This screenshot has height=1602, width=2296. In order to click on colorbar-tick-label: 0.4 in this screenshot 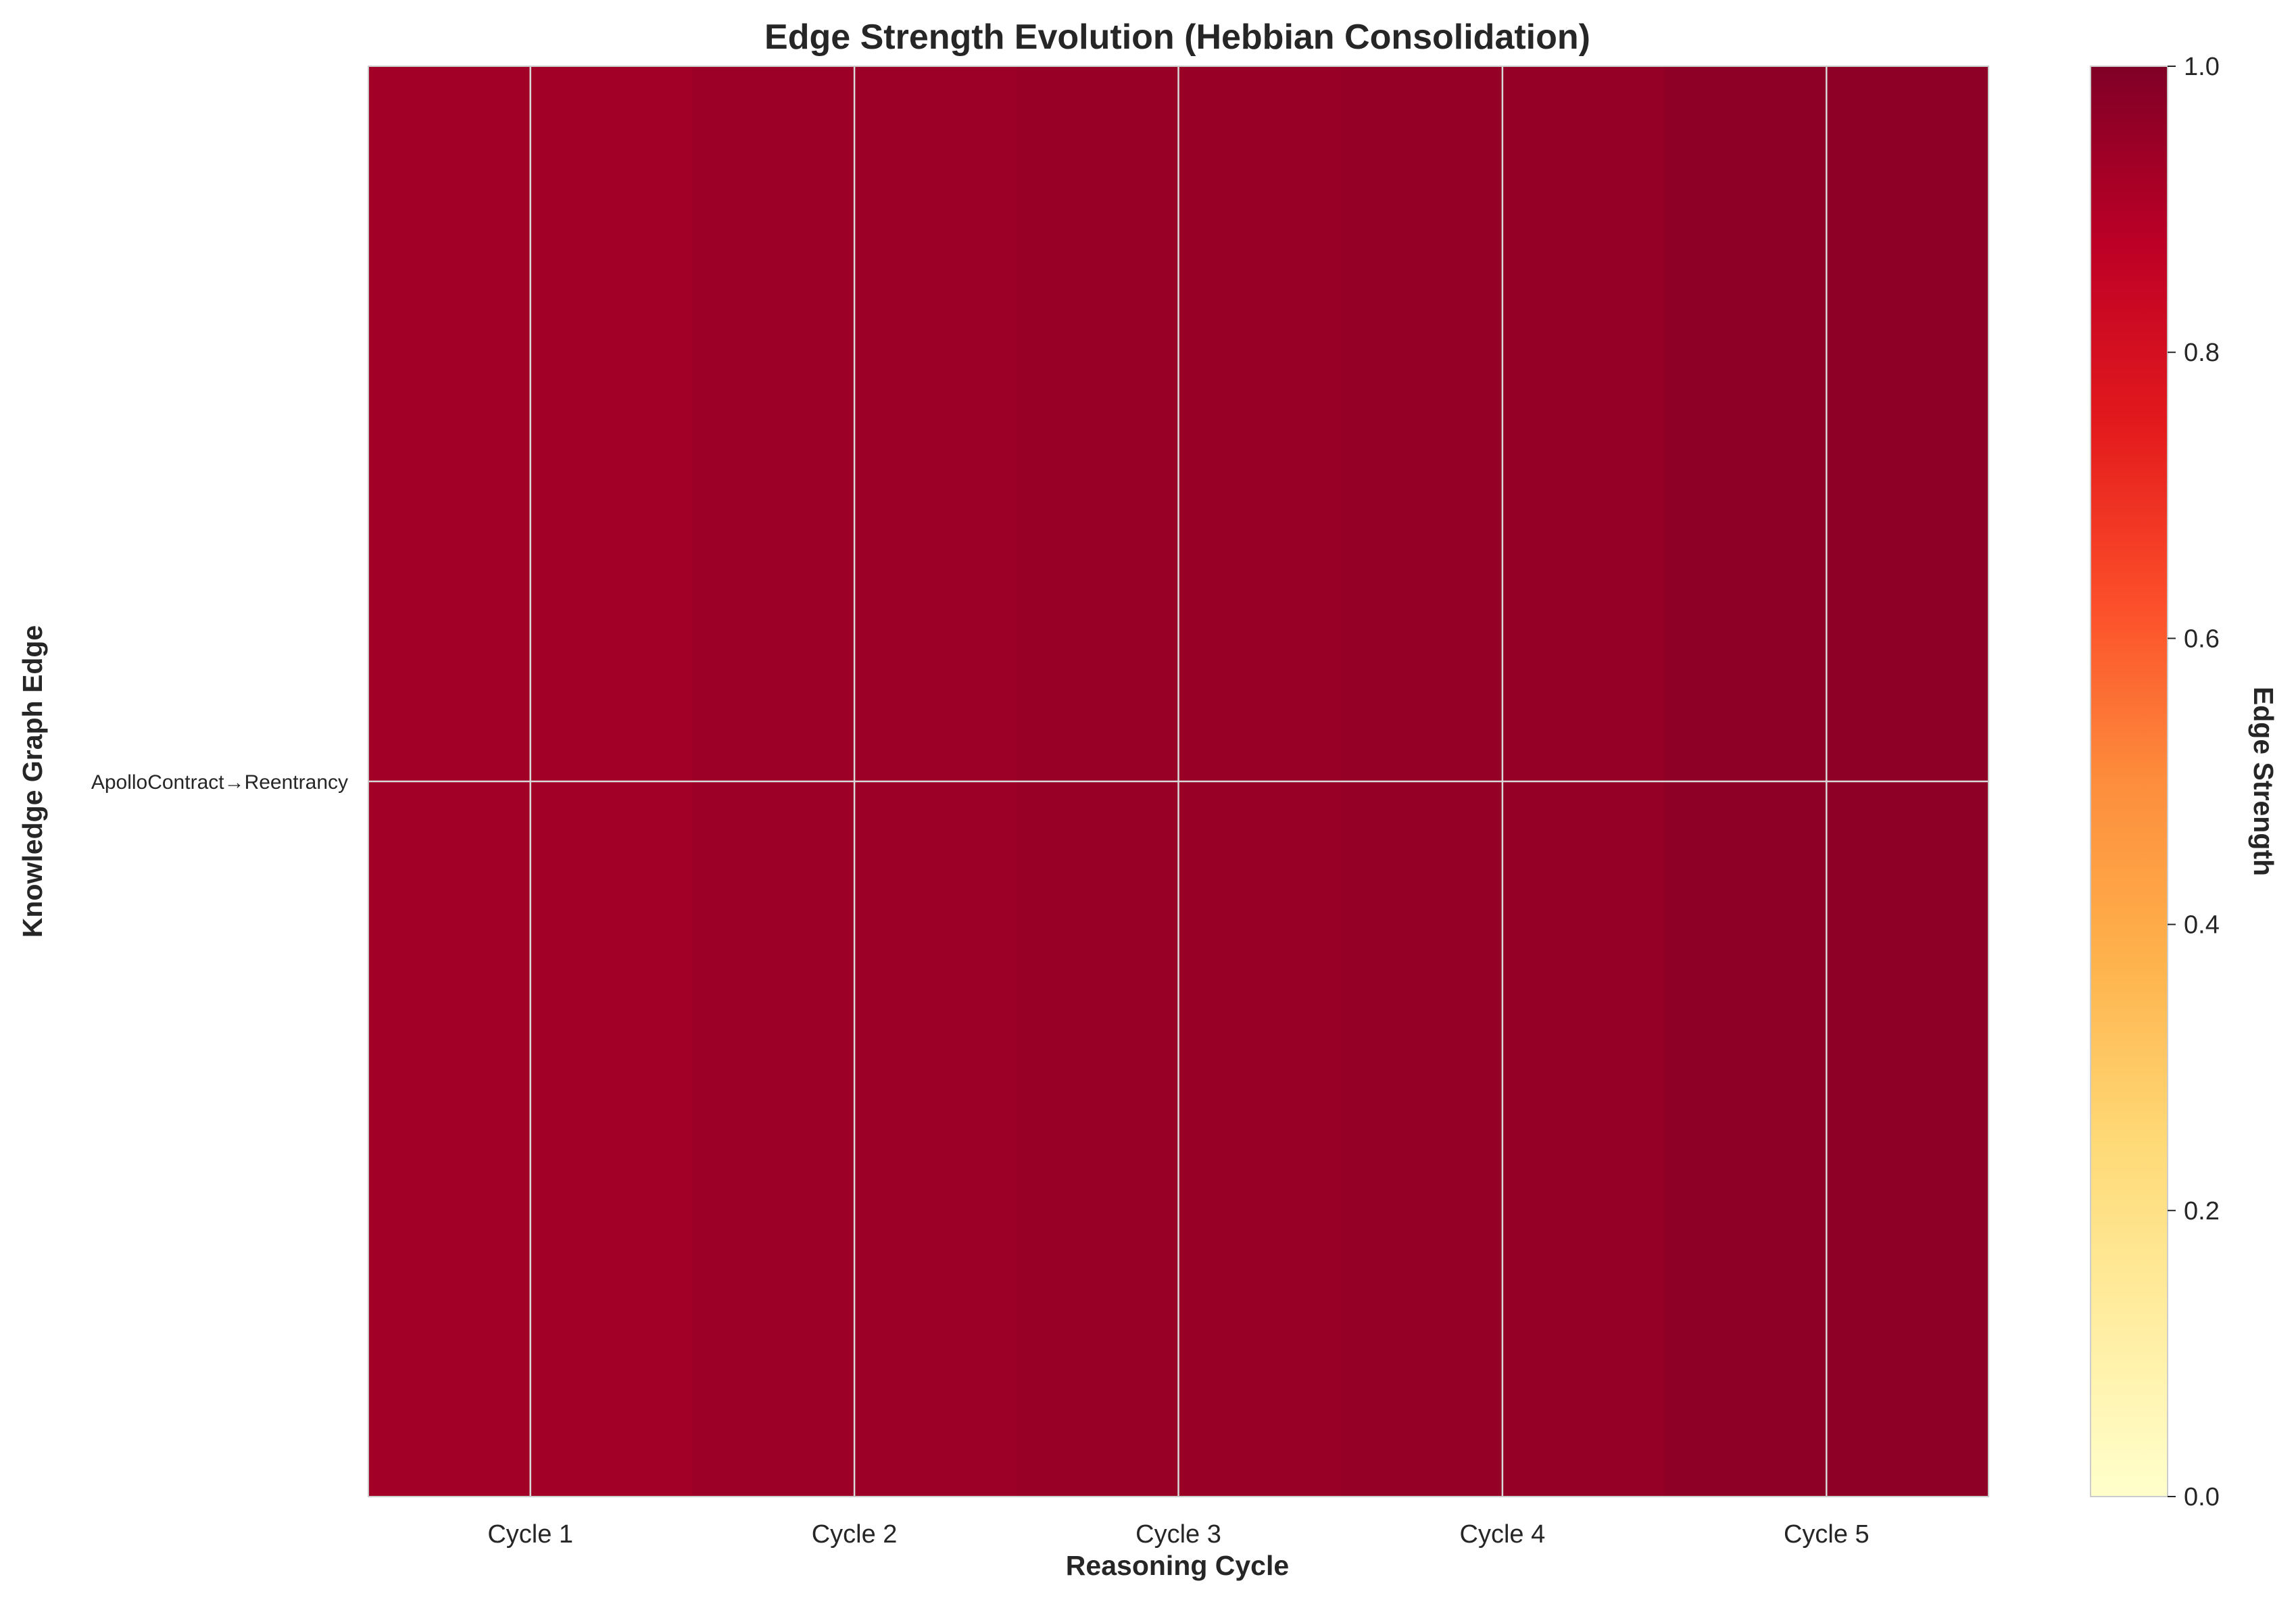, I will do `click(2202, 926)`.